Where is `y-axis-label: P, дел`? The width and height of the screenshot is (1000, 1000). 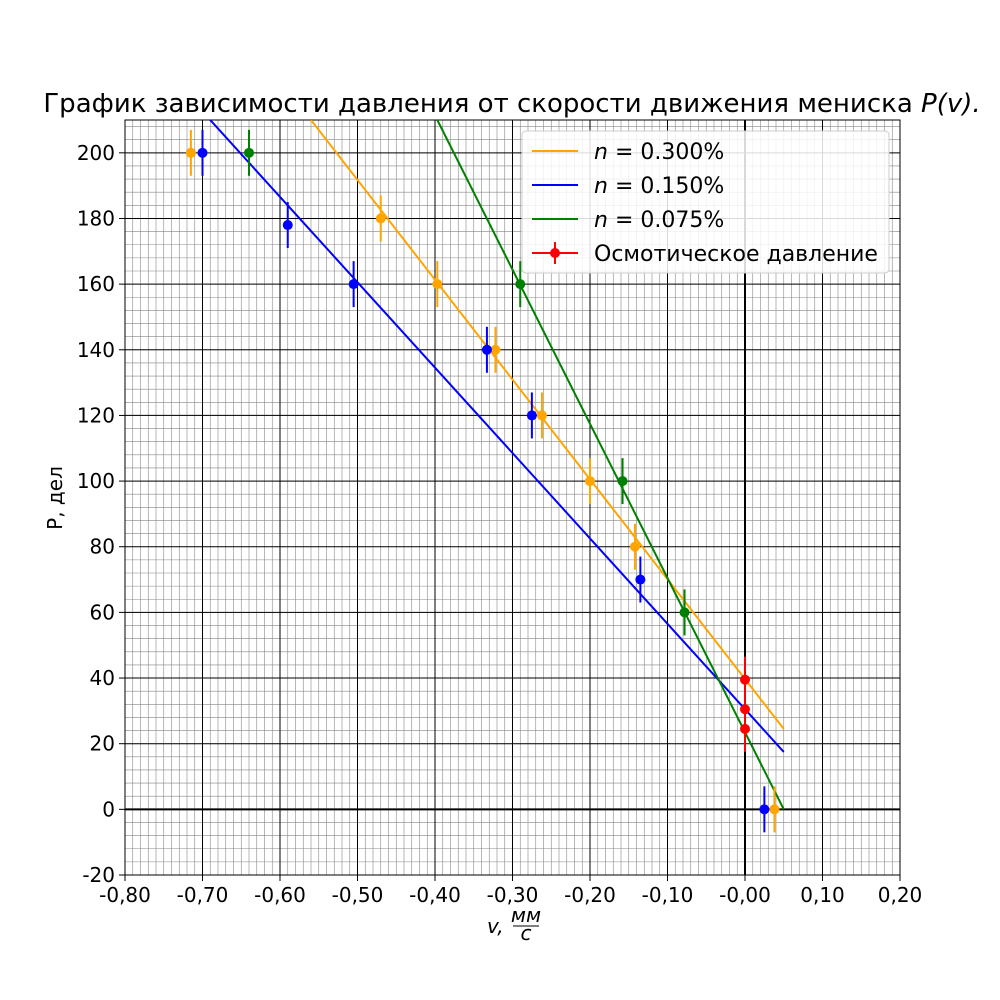
y-axis-label: P, дел is located at coordinates (55, 498).